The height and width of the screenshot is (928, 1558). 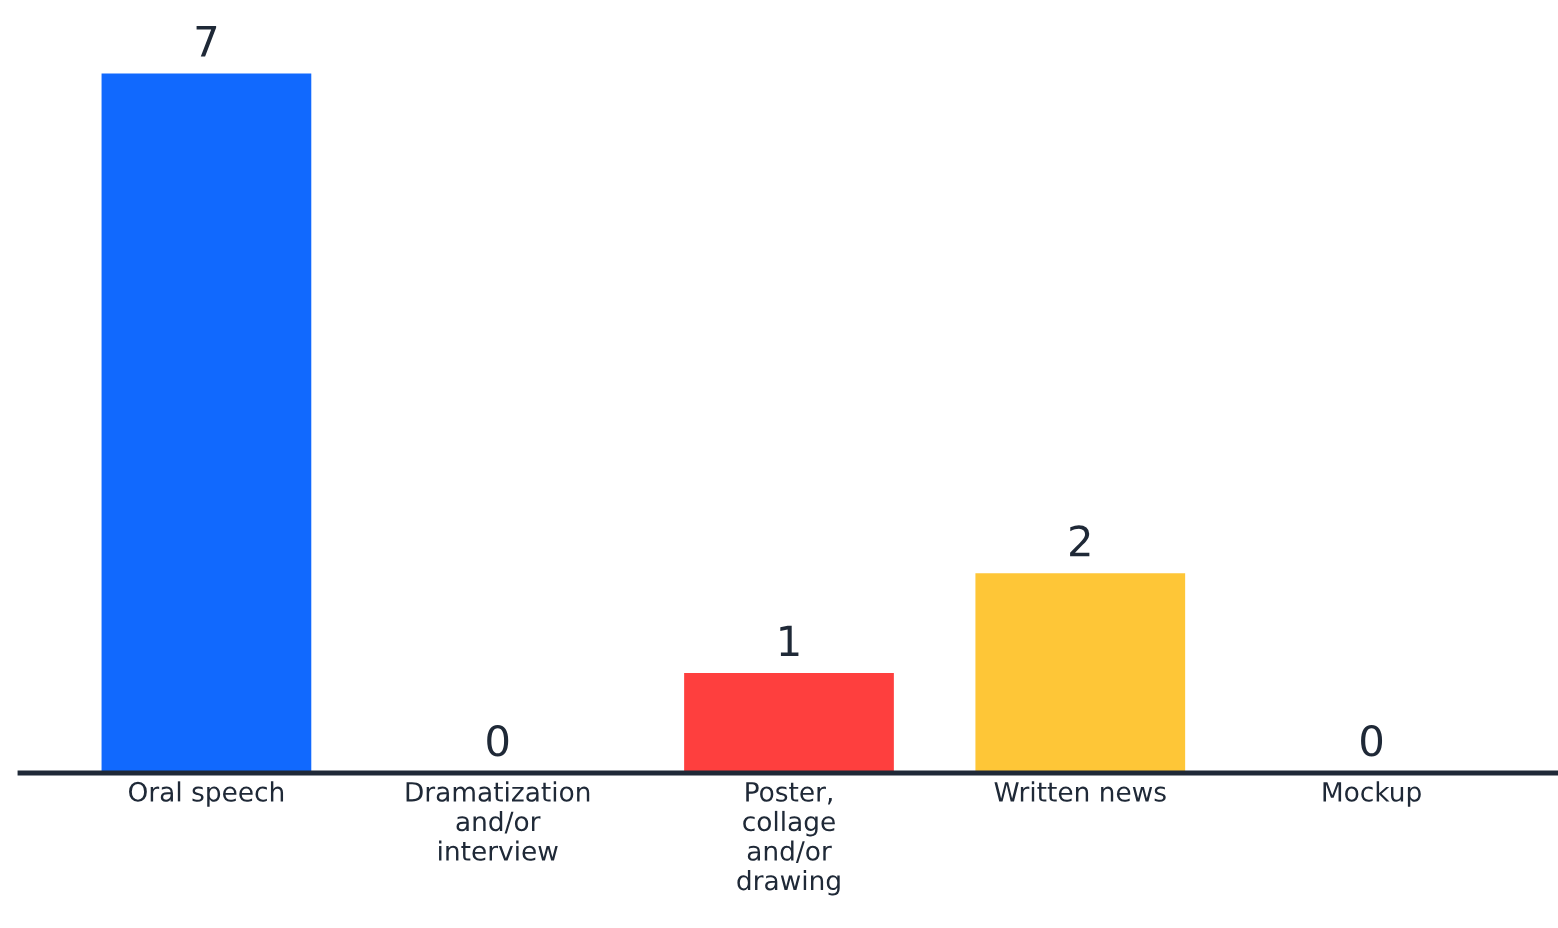 What do you see at coordinates (206, 41) in the screenshot?
I see `data-label: 7` at bounding box center [206, 41].